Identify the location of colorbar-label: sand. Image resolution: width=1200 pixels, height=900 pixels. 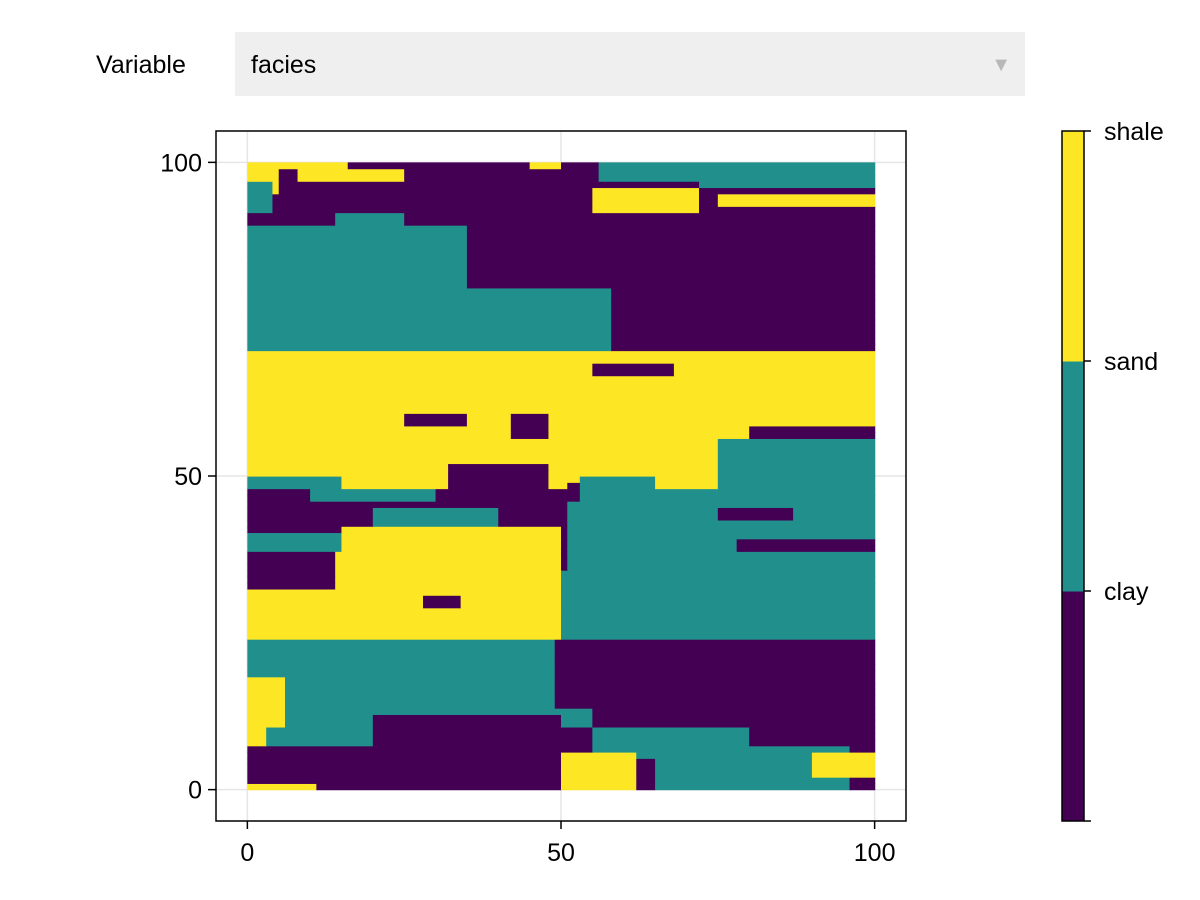
(1131, 362).